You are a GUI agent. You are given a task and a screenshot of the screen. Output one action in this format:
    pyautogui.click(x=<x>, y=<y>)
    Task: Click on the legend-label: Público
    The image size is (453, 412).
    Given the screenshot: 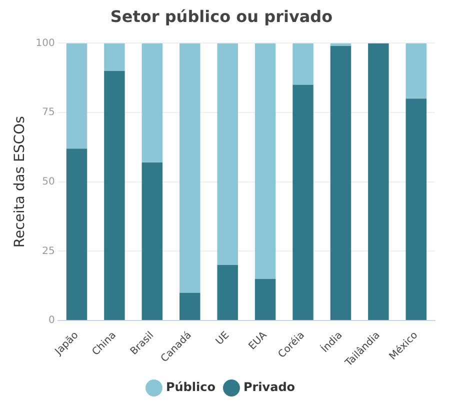 What is the action you would take?
    pyautogui.click(x=191, y=387)
    